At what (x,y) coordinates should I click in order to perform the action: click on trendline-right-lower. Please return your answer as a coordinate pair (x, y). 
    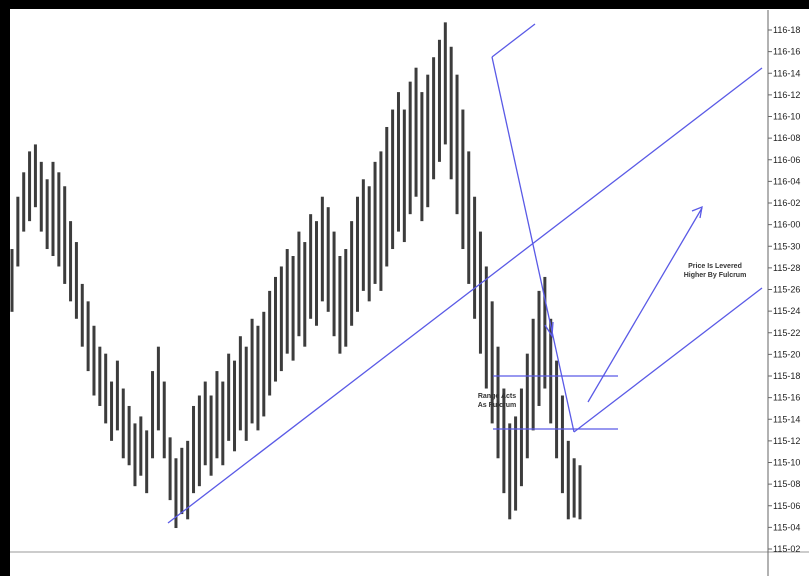
    Looking at the image, I should click on (668, 360).